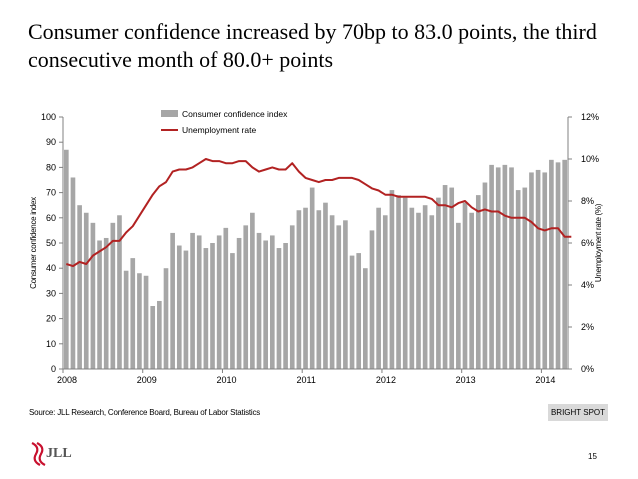  I want to click on jll-logo-icon, so click(38, 454).